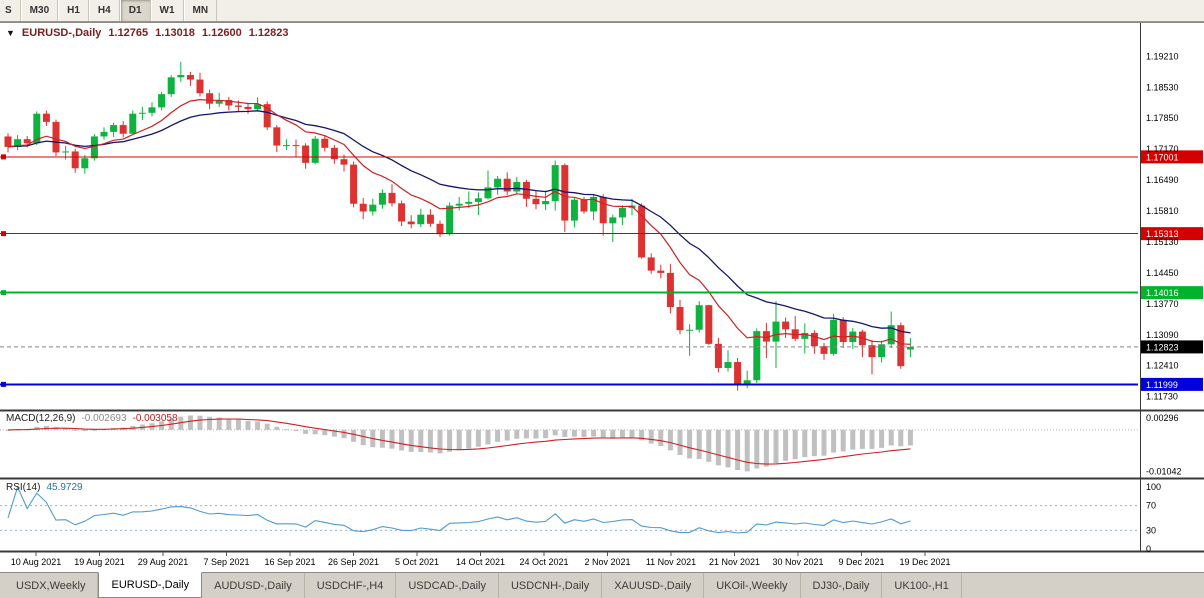 This screenshot has height=598, width=1204. Describe the element at coordinates (1162, 211) in the screenshot. I see `price-axis-label: 1.15810` at that location.